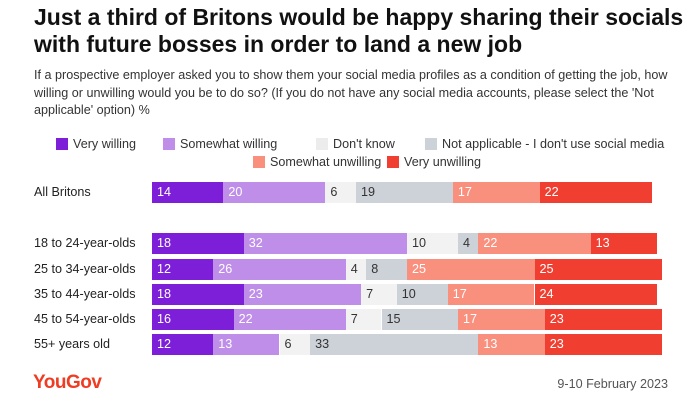 The width and height of the screenshot is (700, 400). I want to click on bar-segment-dont-know: 10, so click(432, 243).